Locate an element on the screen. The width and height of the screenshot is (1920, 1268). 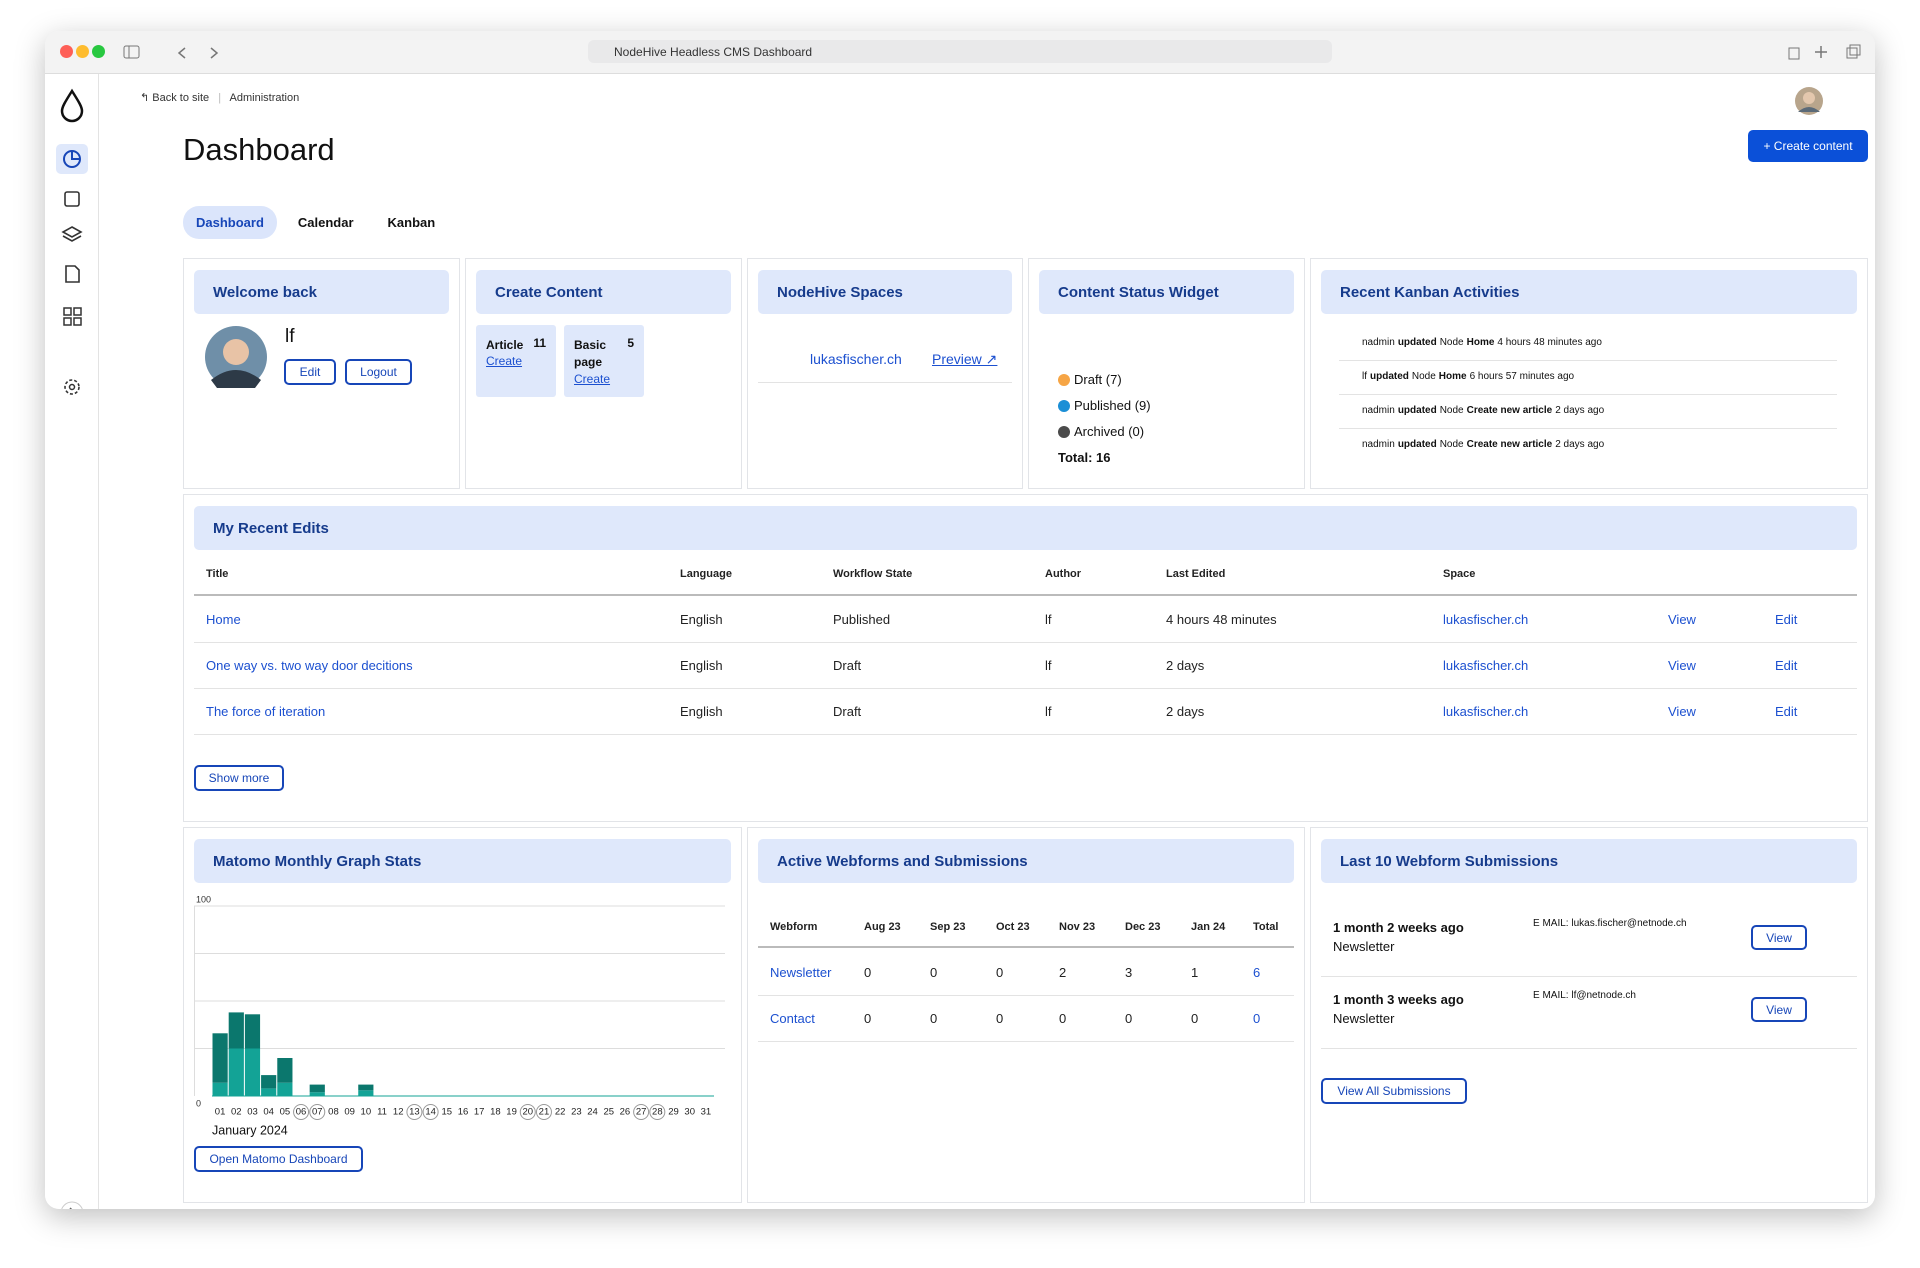
content-type-box: Article 11 Create is located at coordinates (516, 361).